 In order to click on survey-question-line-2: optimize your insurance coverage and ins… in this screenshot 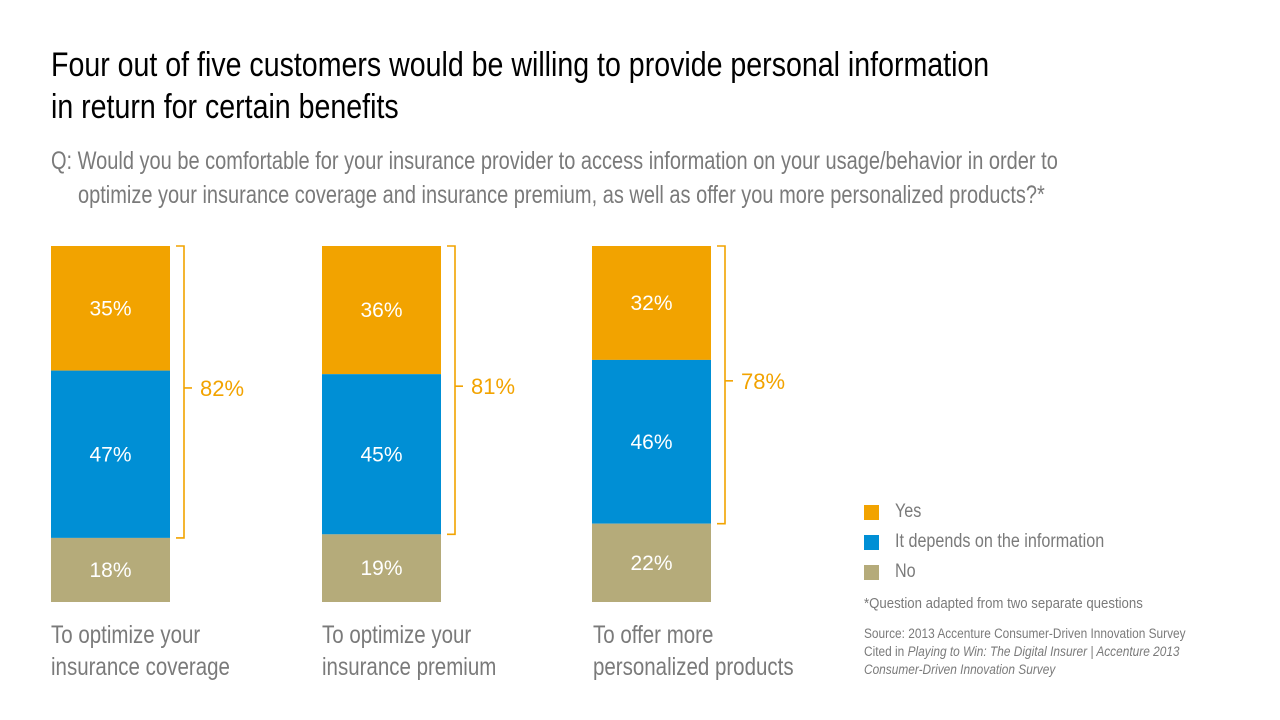, I will do `click(561, 195)`.